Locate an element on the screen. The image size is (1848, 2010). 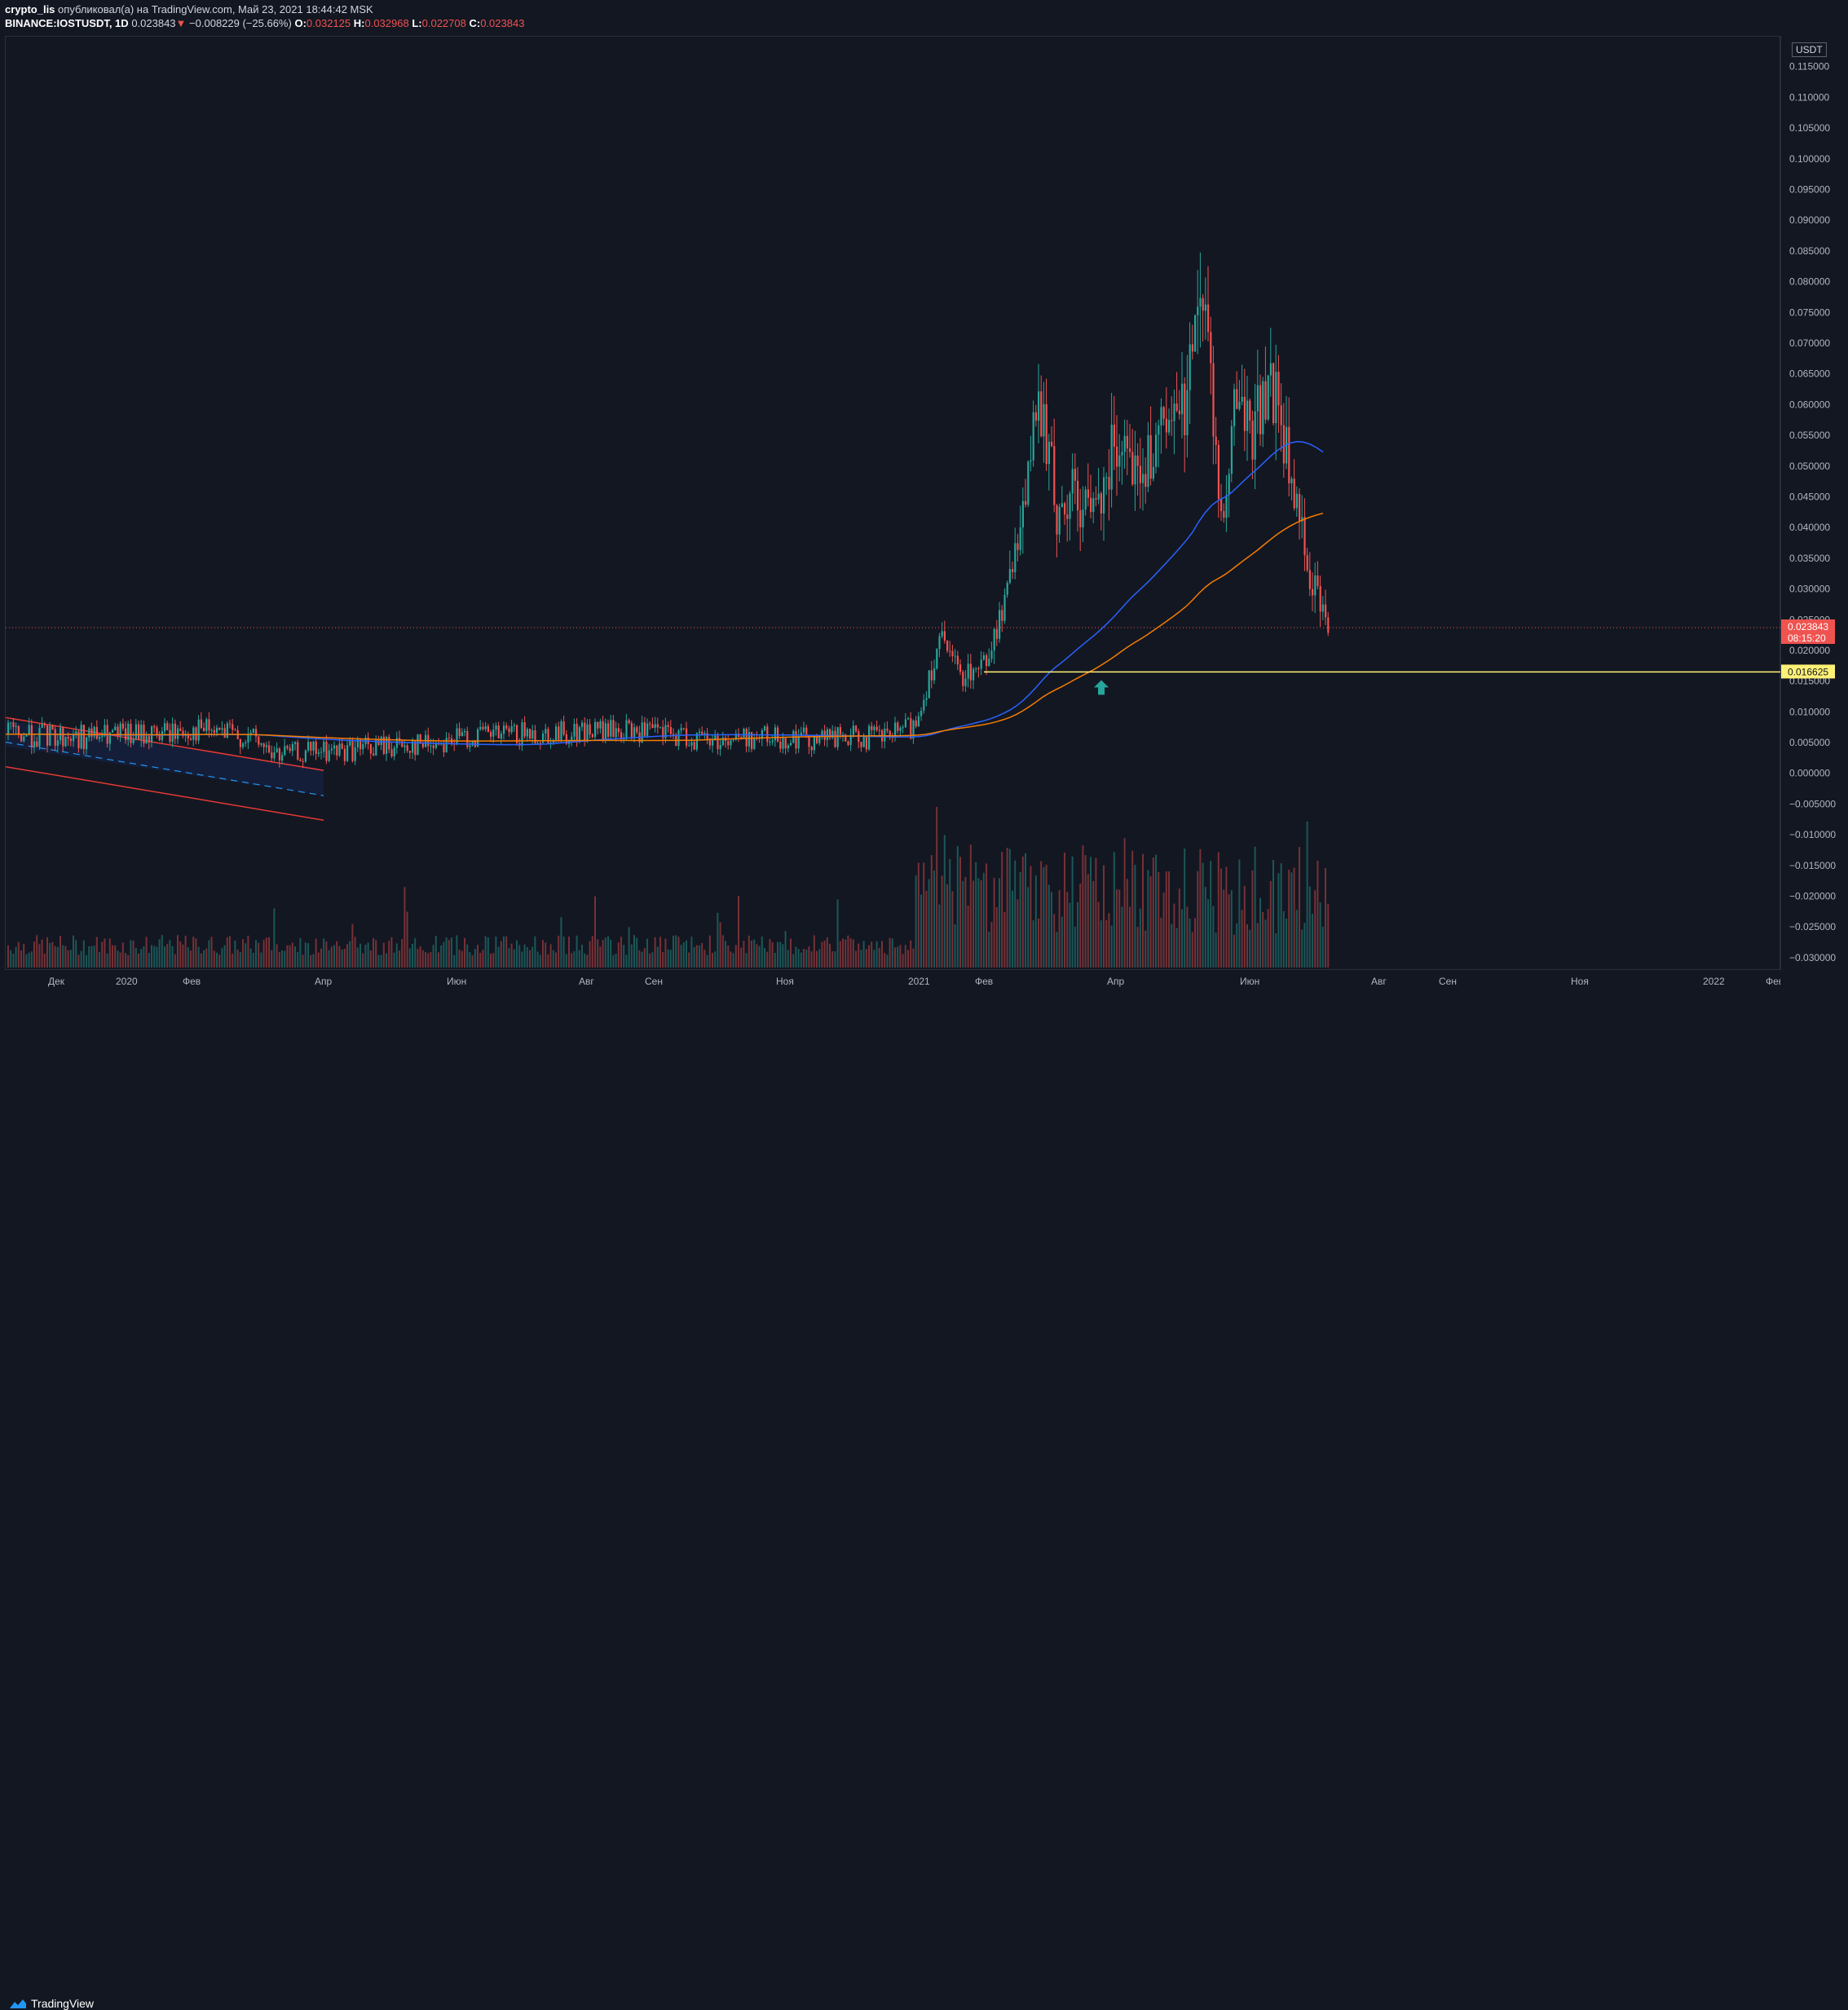
price-tick-label: 0.060000 is located at coordinates (1809, 404).